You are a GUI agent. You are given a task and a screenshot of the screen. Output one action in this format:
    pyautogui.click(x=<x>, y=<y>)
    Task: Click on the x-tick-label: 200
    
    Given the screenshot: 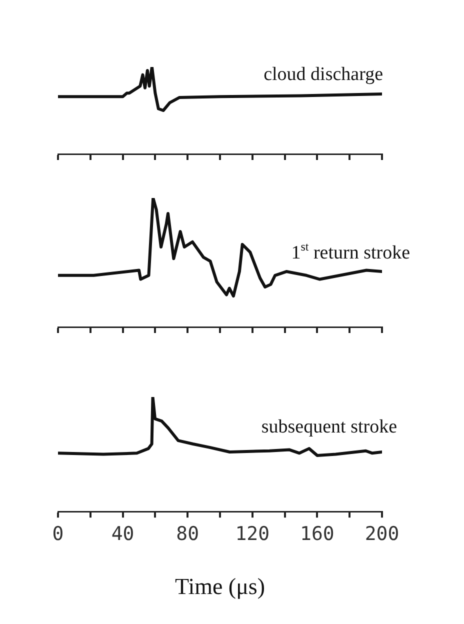 What is the action you would take?
    pyautogui.click(x=382, y=533)
    